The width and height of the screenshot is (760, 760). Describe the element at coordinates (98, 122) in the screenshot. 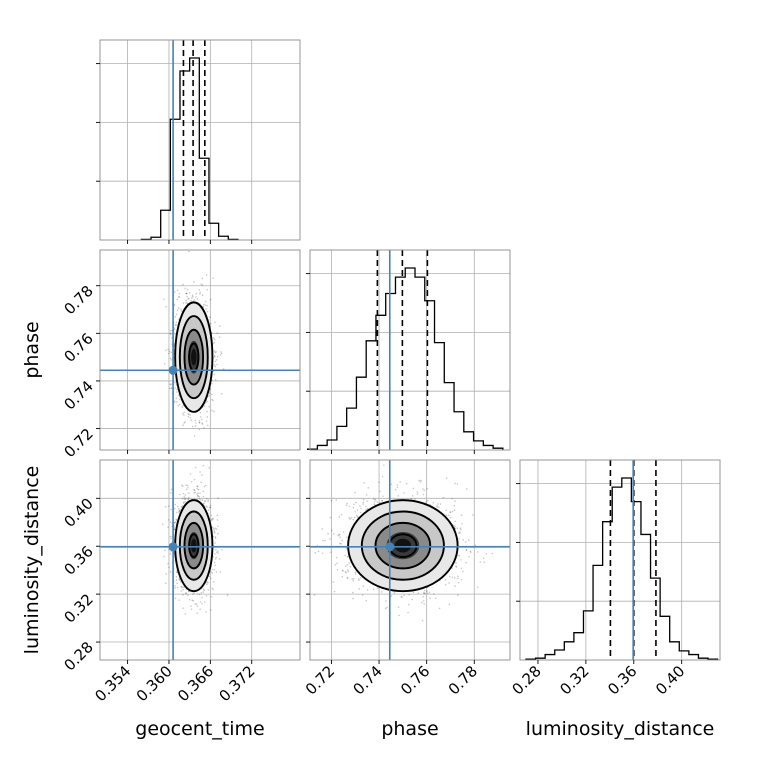

I see `hist-yticks` at that location.